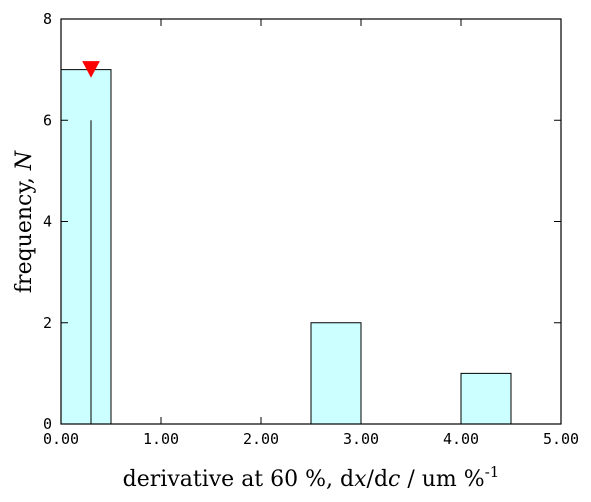  What do you see at coordinates (47, 19) in the screenshot?
I see `y-tick-label: 8` at bounding box center [47, 19].